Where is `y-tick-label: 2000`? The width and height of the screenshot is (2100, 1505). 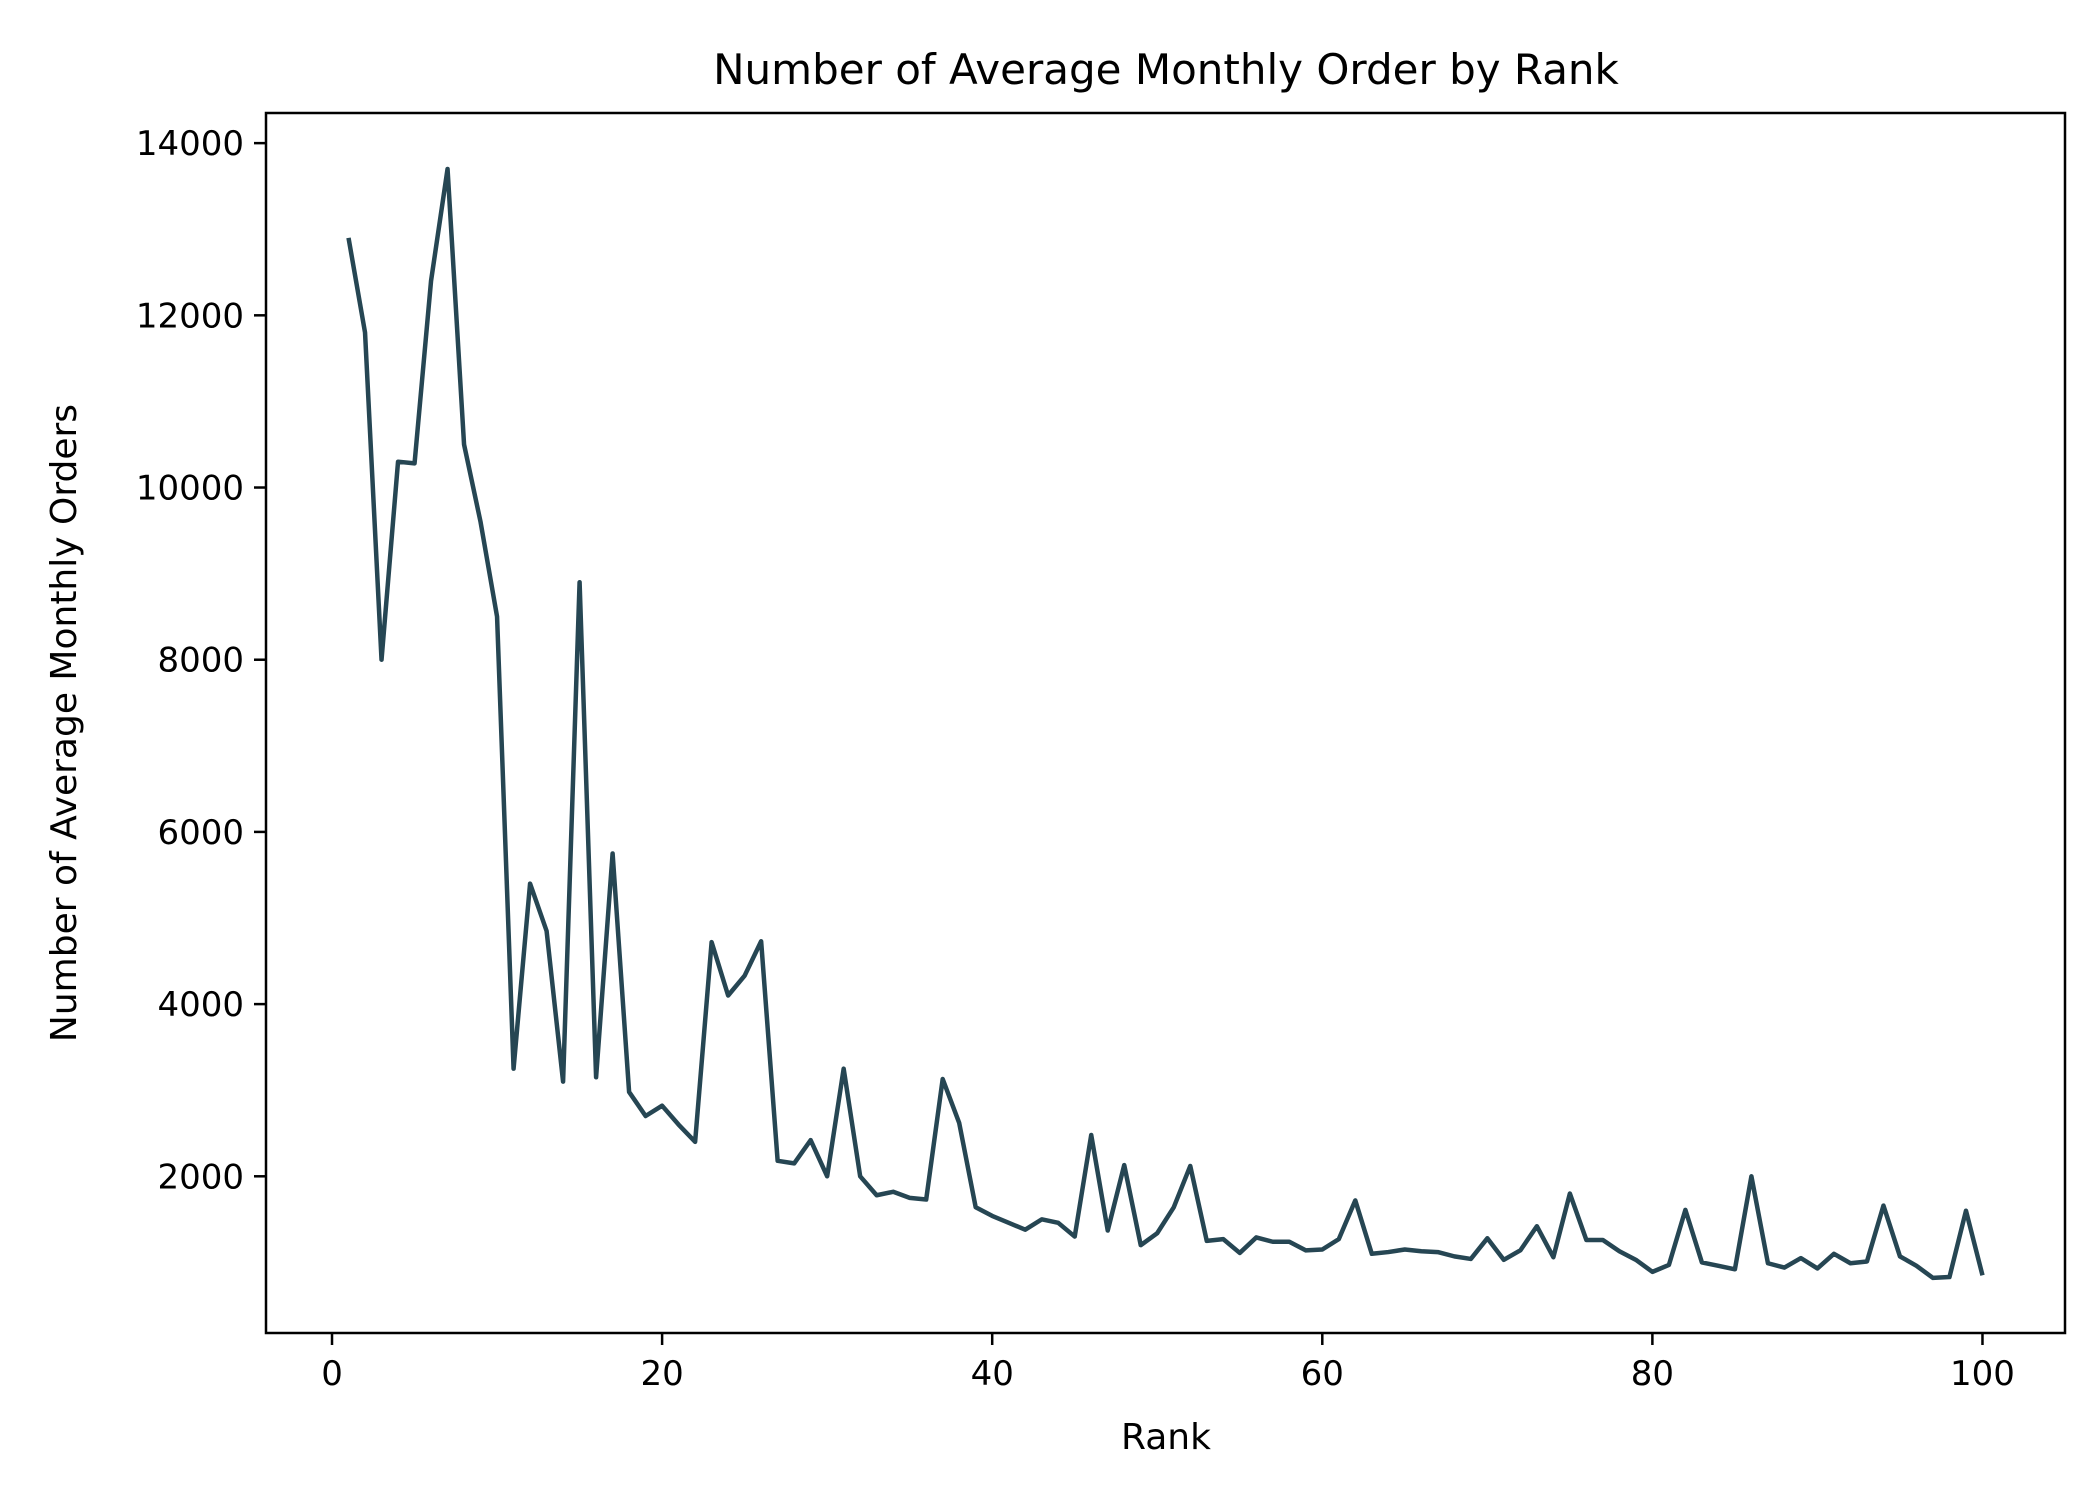 y-tick-label: 2000 is located at coordinates (200, 1177).